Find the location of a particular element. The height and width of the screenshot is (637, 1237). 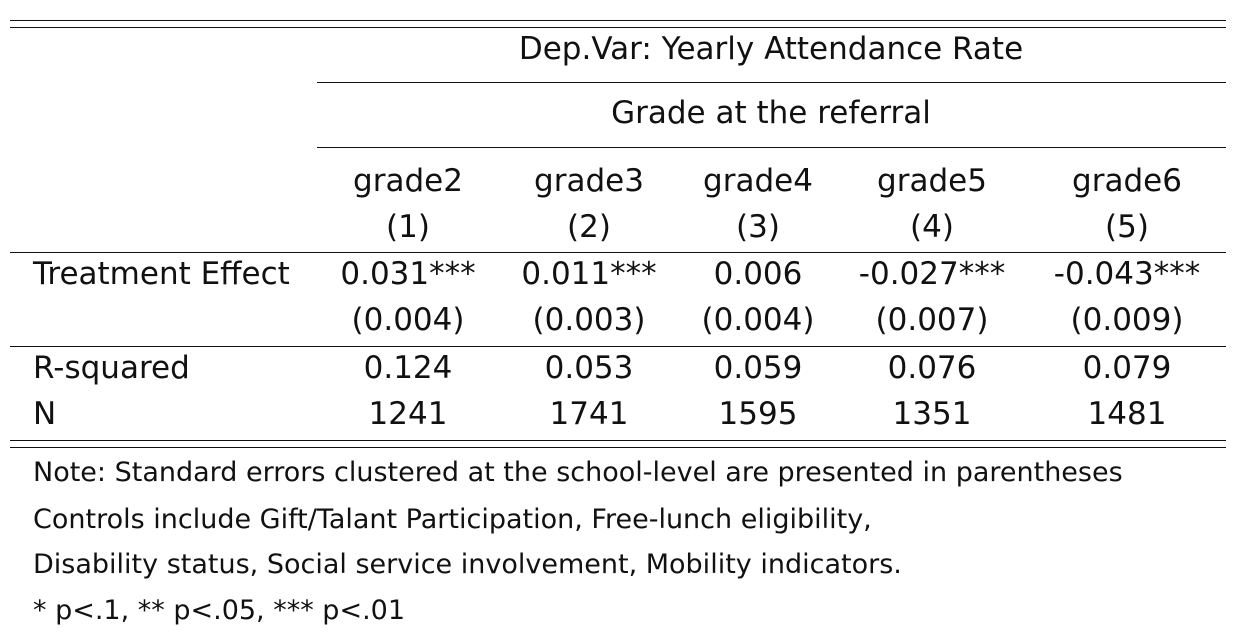

column-number: (2) is located at coordinates (589, 227).